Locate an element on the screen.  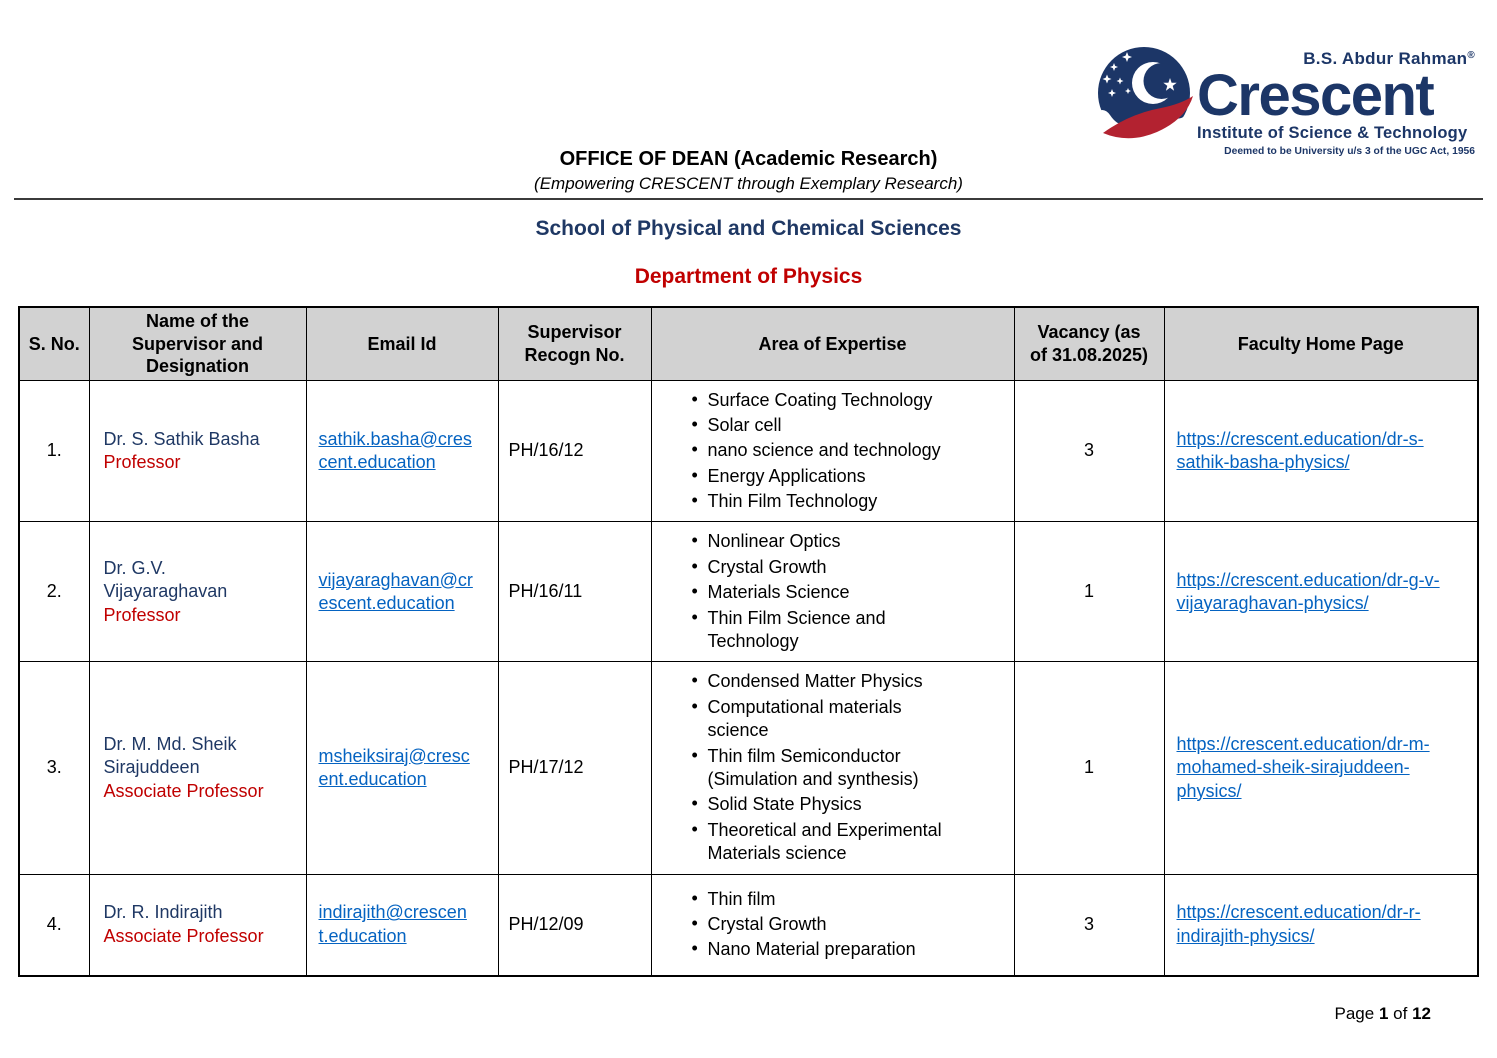
footer-page-total: 12 is located at coordinates (1421, 1013).